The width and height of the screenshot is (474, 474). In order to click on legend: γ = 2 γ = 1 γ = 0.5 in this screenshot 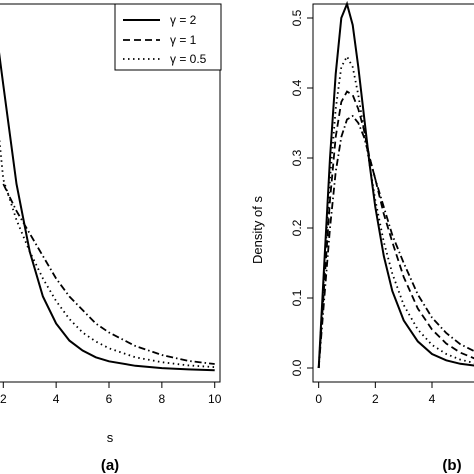, I will do `click(168, 37)`.